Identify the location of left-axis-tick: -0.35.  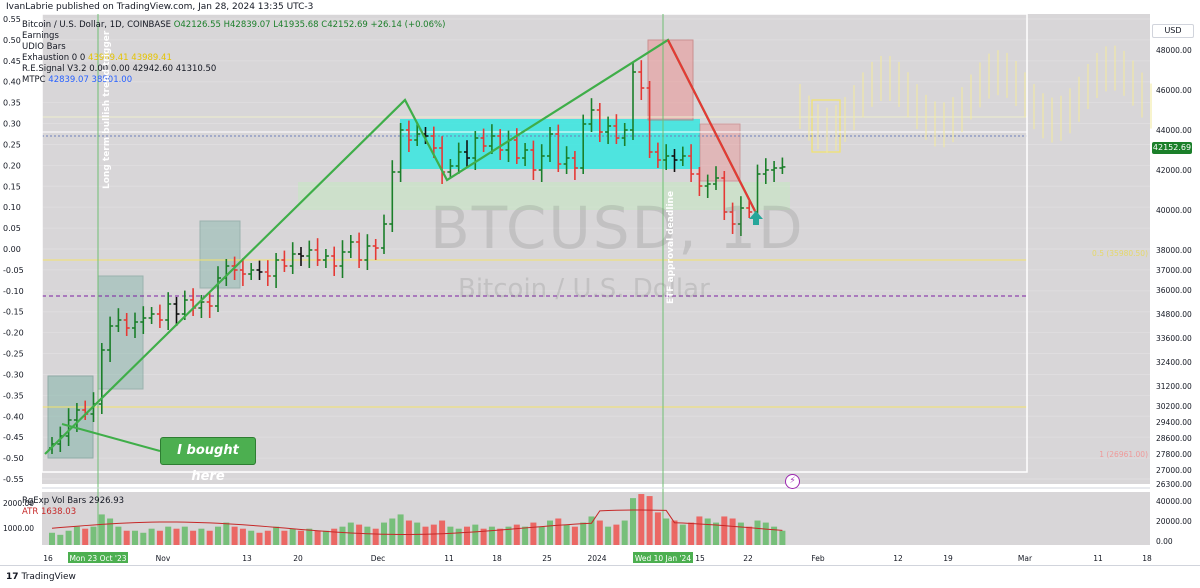
(13, 395).